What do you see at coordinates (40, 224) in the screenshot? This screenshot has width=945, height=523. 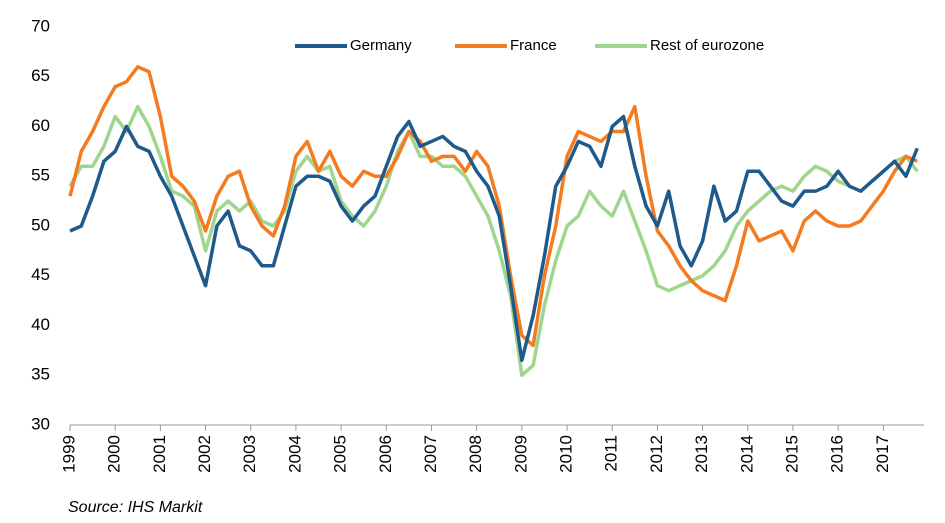 I see `y-tick-label: 50` at bounding box center [40, 224].